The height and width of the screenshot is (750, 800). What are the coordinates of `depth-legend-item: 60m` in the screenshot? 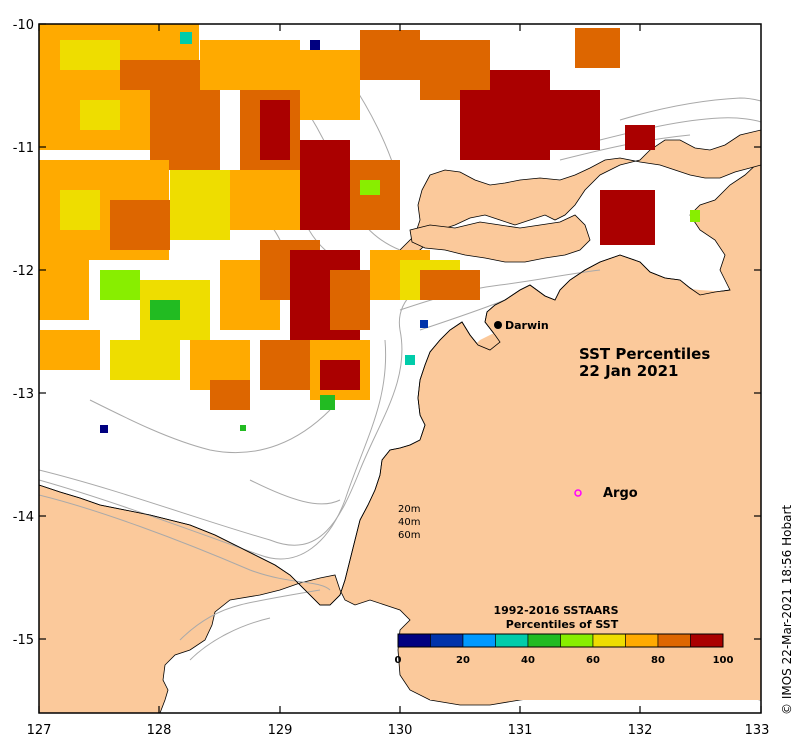 It's located at (409, 535).